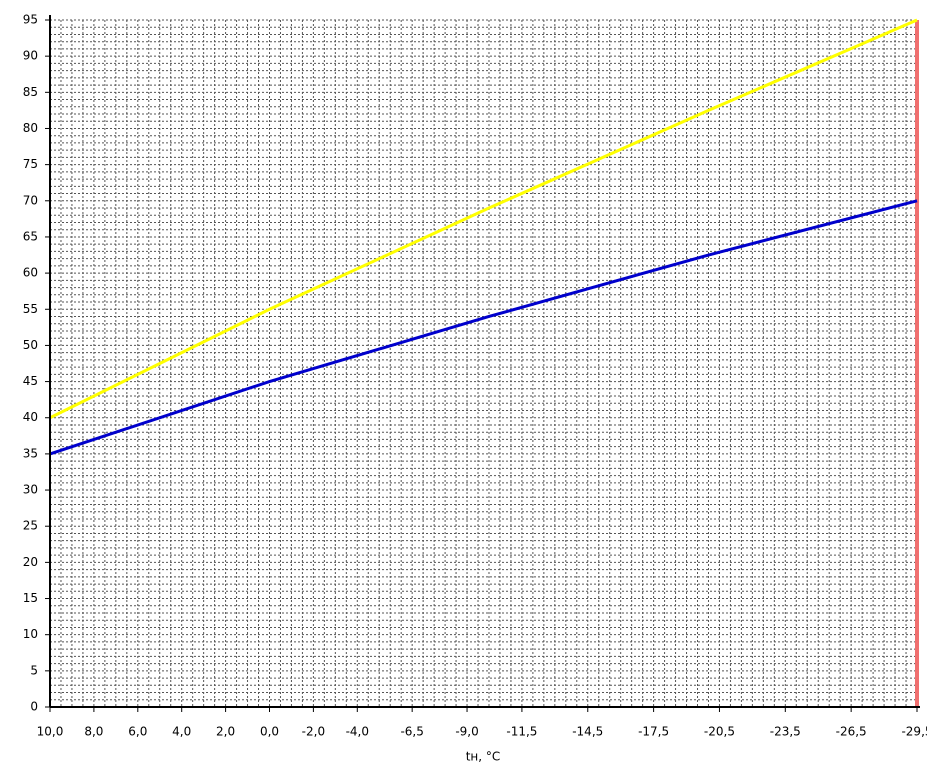  Describe the element at coordinates (313, 732) in the screenshot. I see `x-tick-label: -2,0` at that location.